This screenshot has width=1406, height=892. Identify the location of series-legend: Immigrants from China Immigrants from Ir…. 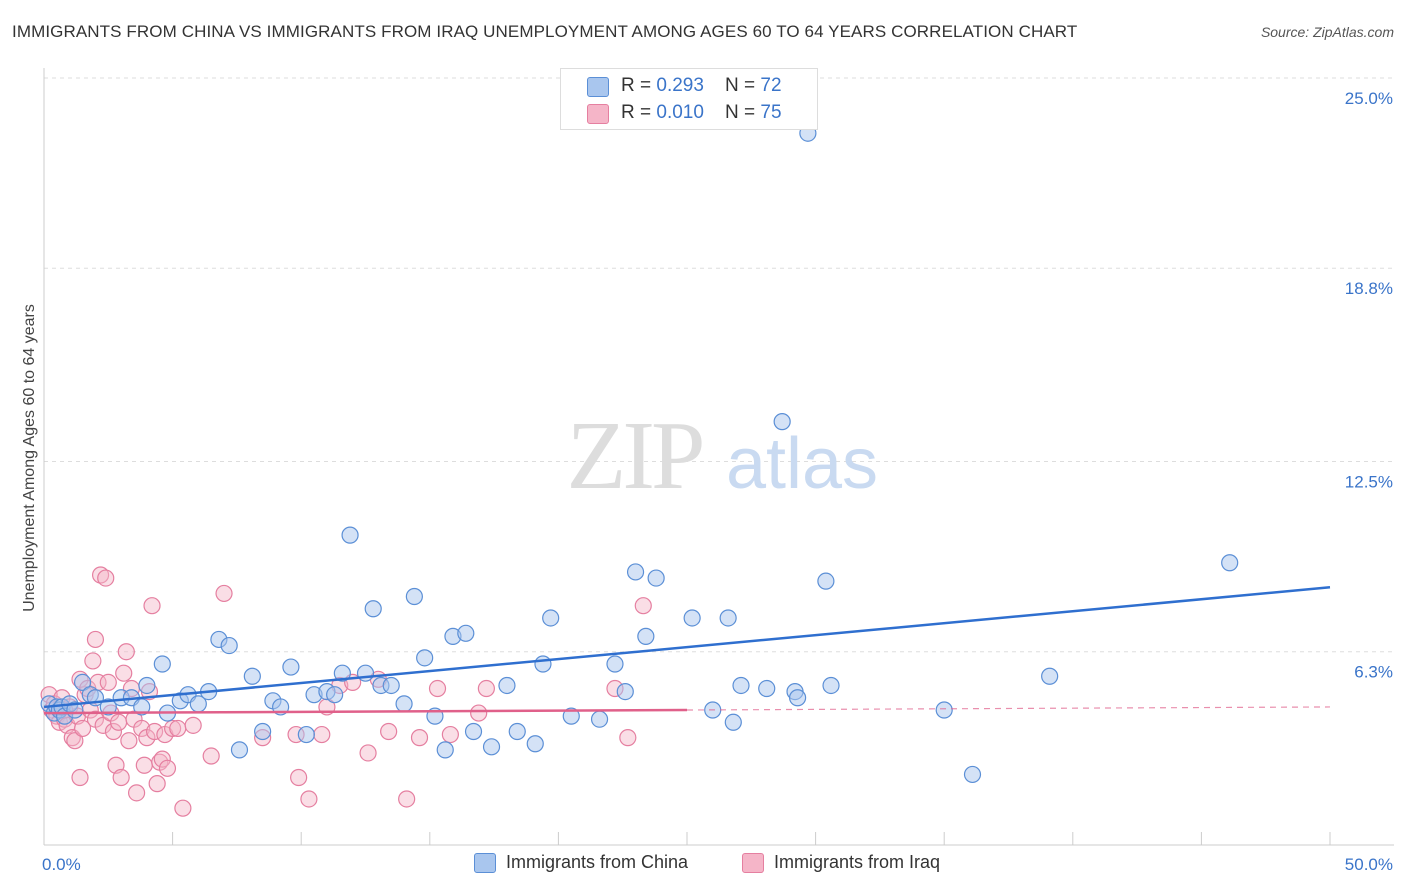
(703, 864).